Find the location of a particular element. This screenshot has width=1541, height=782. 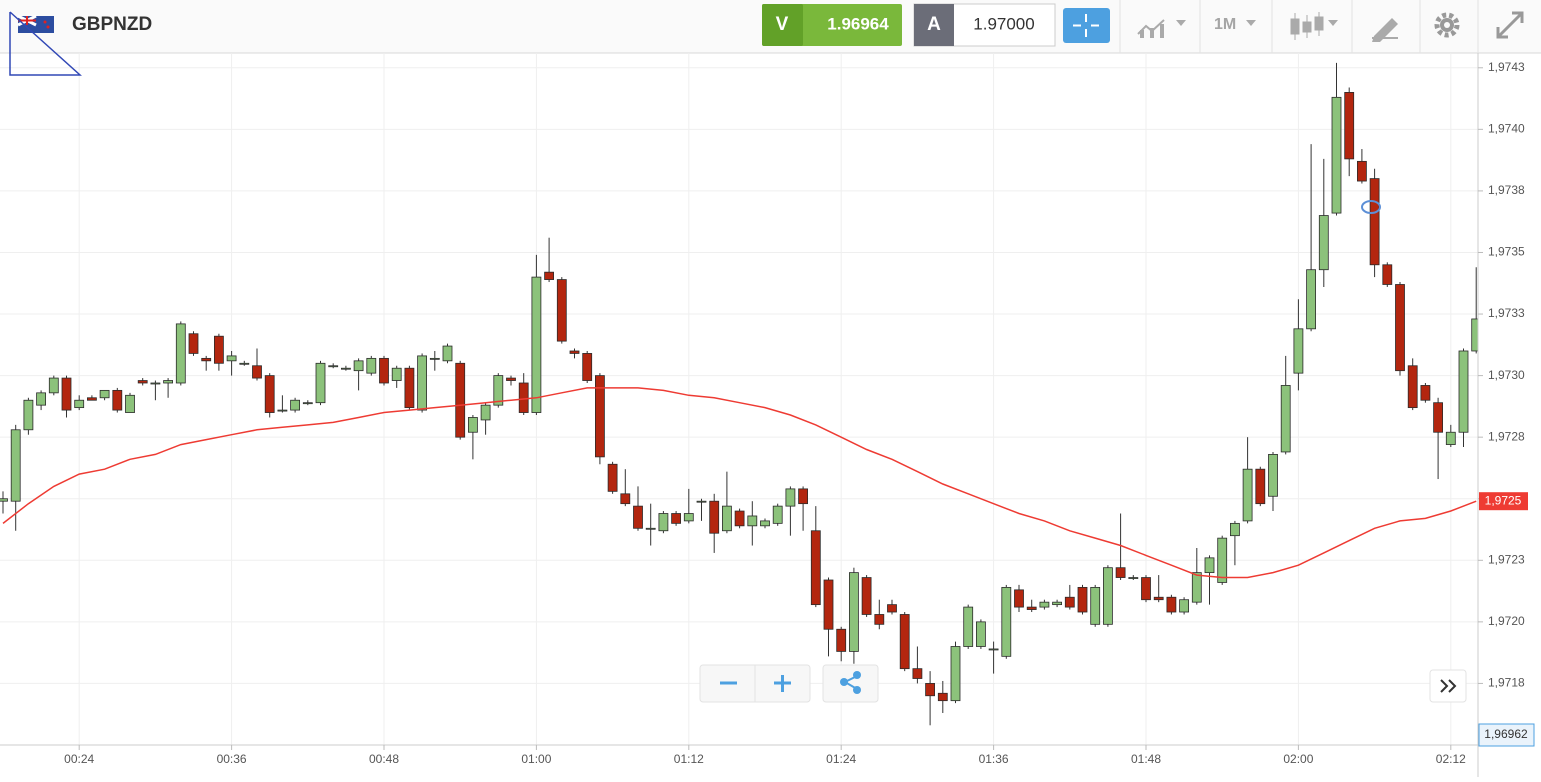

x-tick-label: 01:12 is located at coordinates (689, 759).